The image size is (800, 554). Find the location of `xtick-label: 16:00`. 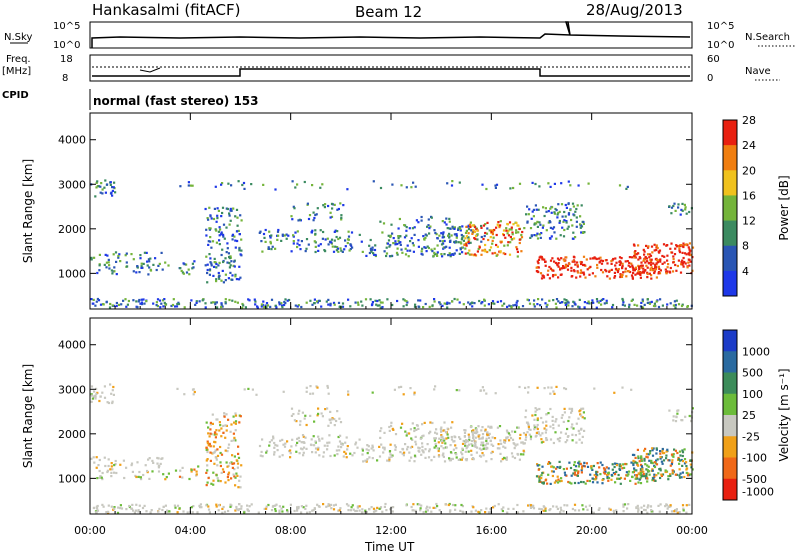

xtick-label: 16:00 is located at coordinates (491, 530).